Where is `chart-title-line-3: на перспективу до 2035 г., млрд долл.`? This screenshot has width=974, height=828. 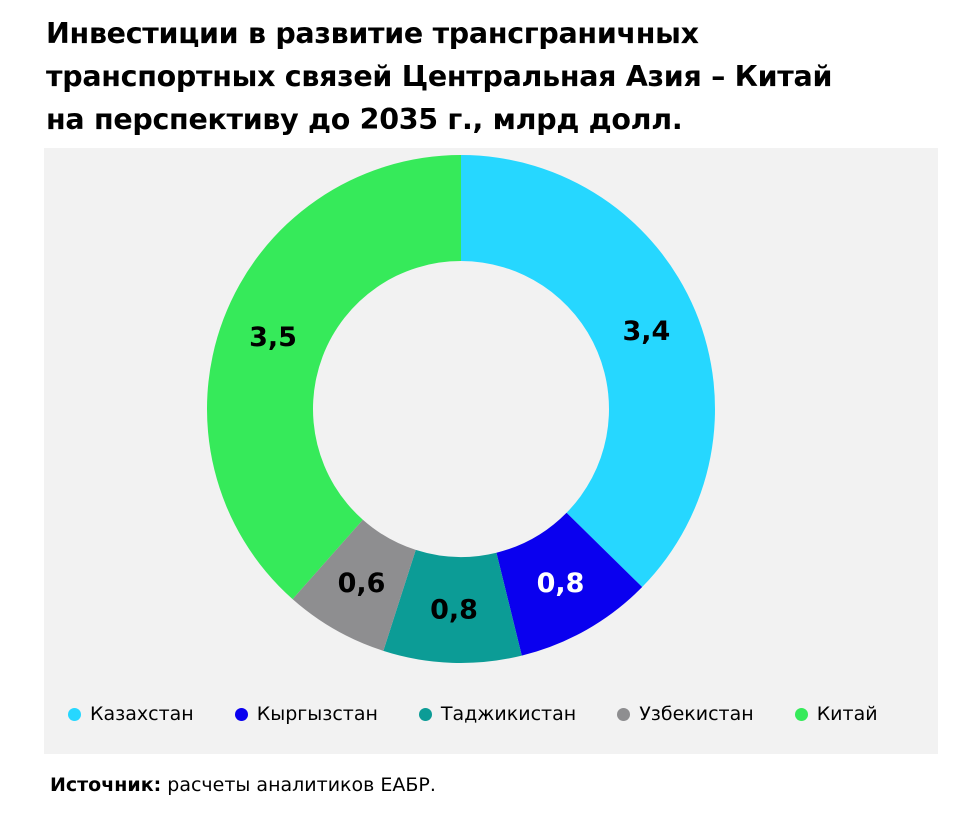 chart-title-line-3: на перспективу до 2035 г., млрд долл. is located at coordinates (364, 119).